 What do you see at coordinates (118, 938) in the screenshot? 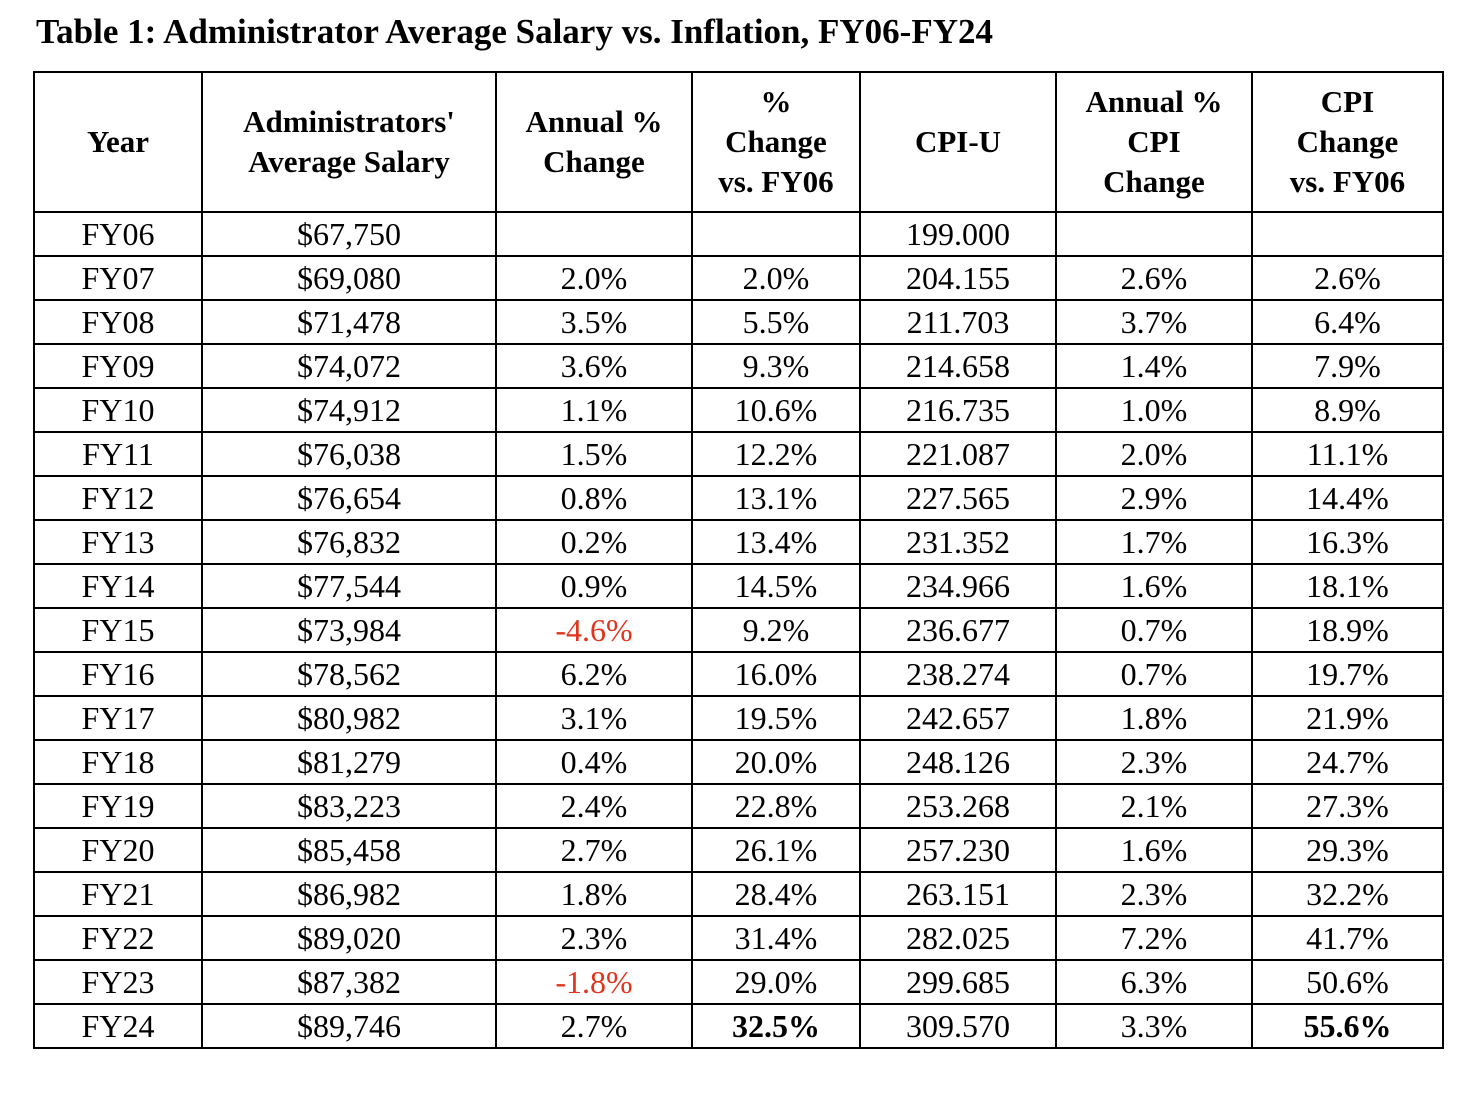
I see `cell-year: FY22` at bounding box center [118, 938].